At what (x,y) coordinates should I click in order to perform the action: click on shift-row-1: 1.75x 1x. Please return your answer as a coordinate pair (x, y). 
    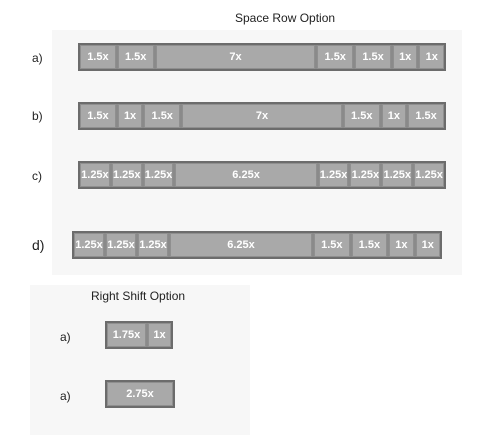
    Looking at the image, I should click on (139, 335).